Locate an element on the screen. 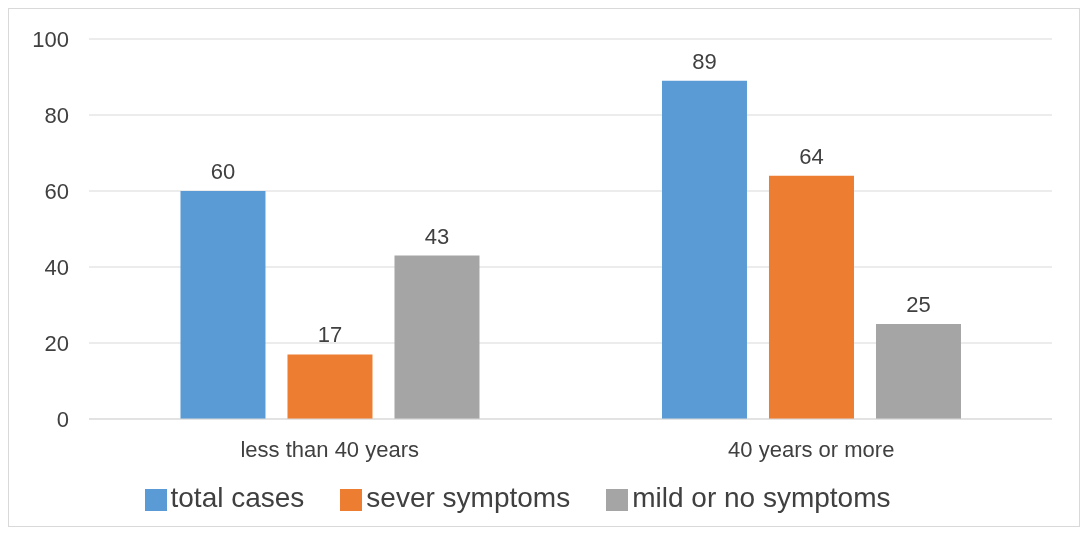  x-tick-label: 40 years or more is located at coordinates (811, 449).